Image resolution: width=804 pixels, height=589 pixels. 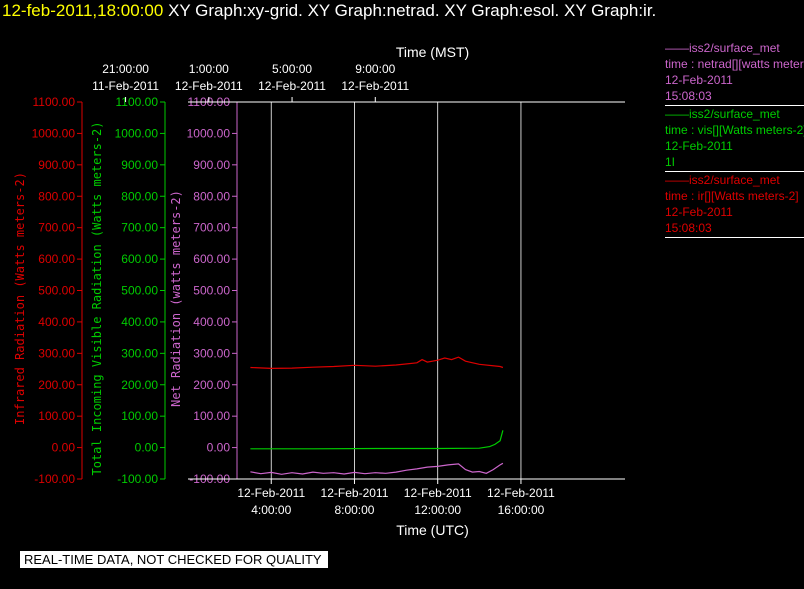 I want to click on y-tick-label-vis: 600.00, so click(x=139, y=259).